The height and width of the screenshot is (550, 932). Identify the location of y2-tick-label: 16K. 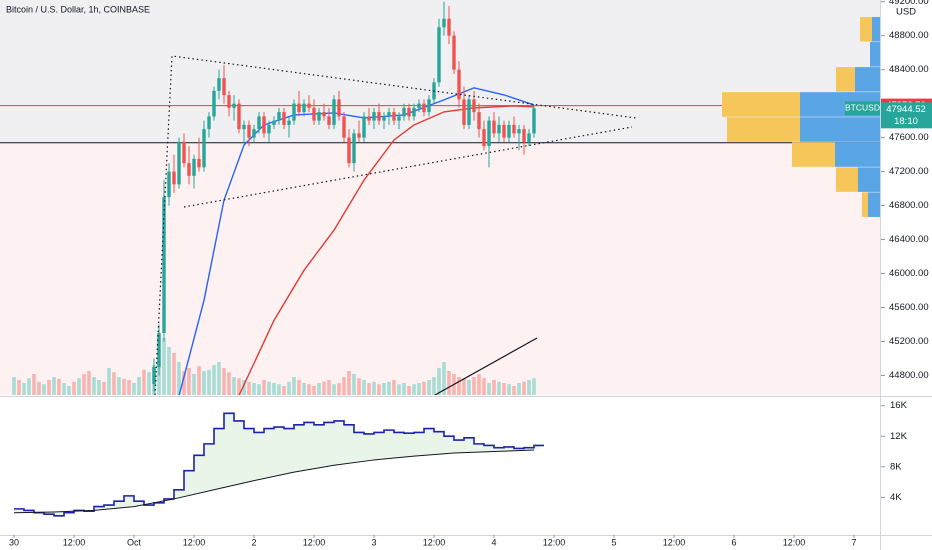
(899, 405).